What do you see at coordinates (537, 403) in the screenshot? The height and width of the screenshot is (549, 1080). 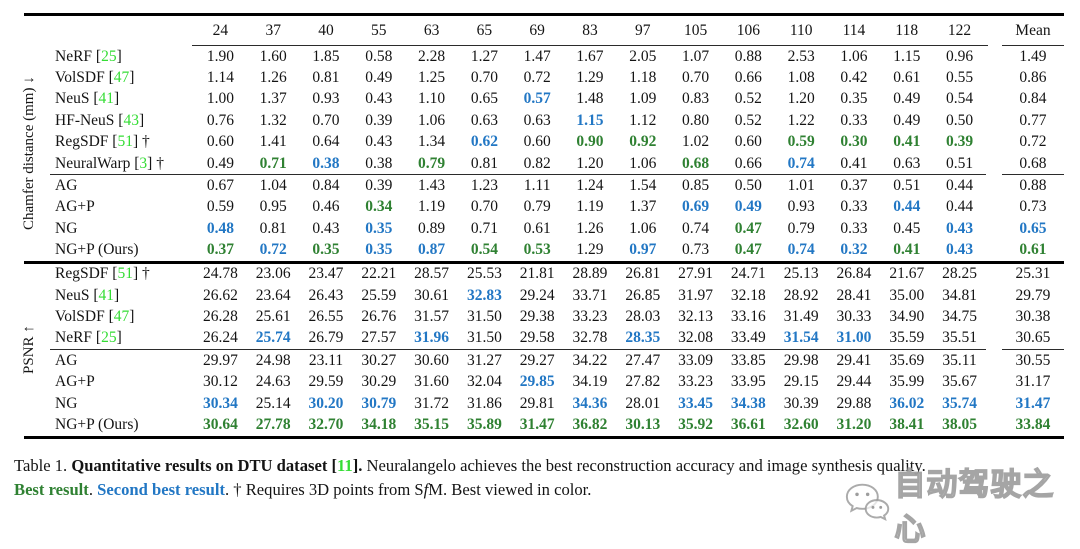 I see `table-cell: 29.81` at bounding box center [537, 403].